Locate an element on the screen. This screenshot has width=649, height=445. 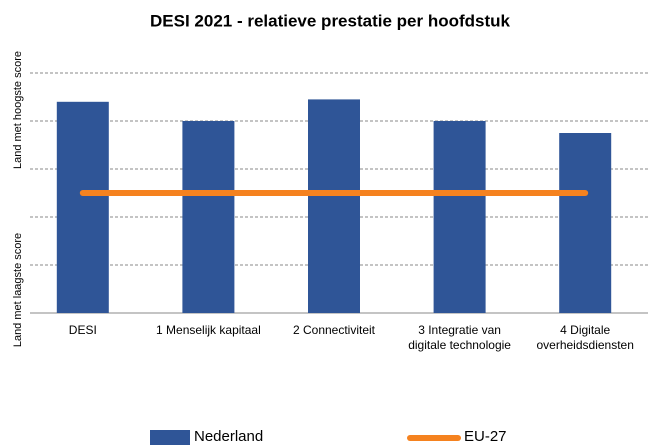
y-axis-label-top: Land met hoogste score is located at coordinates (18, 110).